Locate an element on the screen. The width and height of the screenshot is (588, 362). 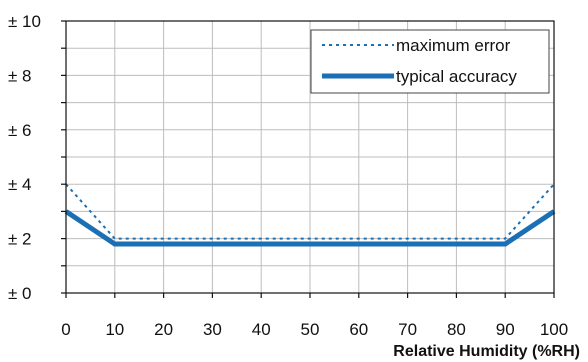
x-tick-label: 50 is located at coordinates (310, 329).